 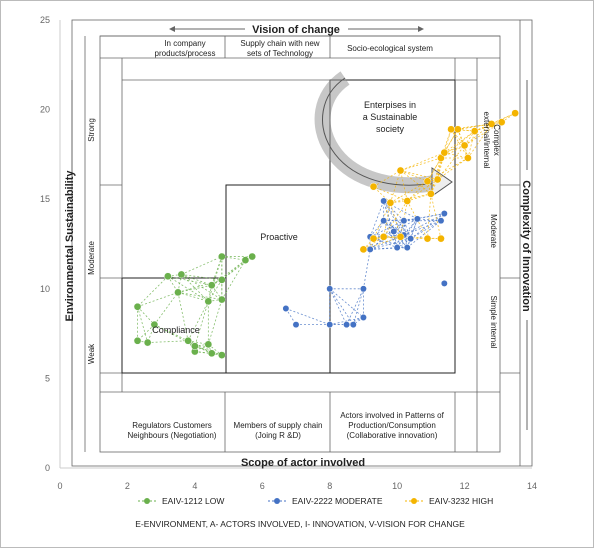 I want to click on legend-label: EAIV-1212 LOW, so click(x=193, y=501).